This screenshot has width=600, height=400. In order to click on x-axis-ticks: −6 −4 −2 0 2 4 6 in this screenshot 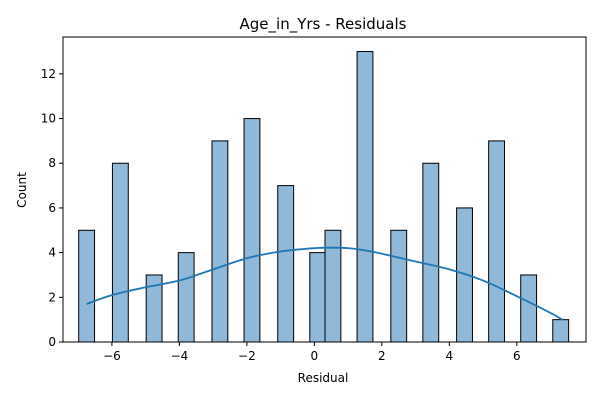, I will do `click(312, 352)`.